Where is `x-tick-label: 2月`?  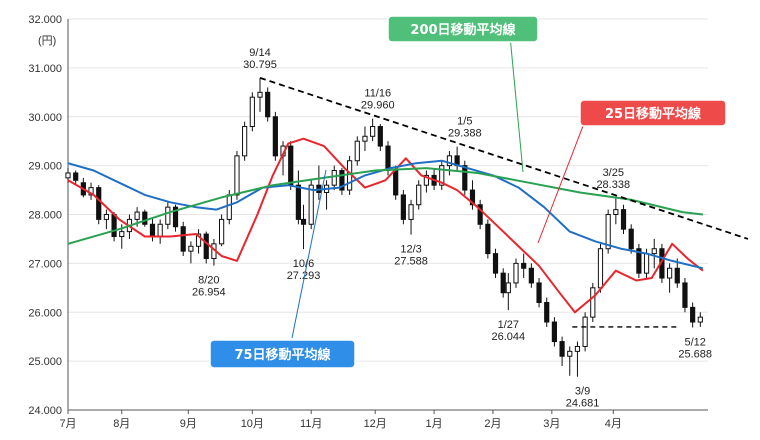 x-tick-label: 2月 is located at coordinates (492, 424).